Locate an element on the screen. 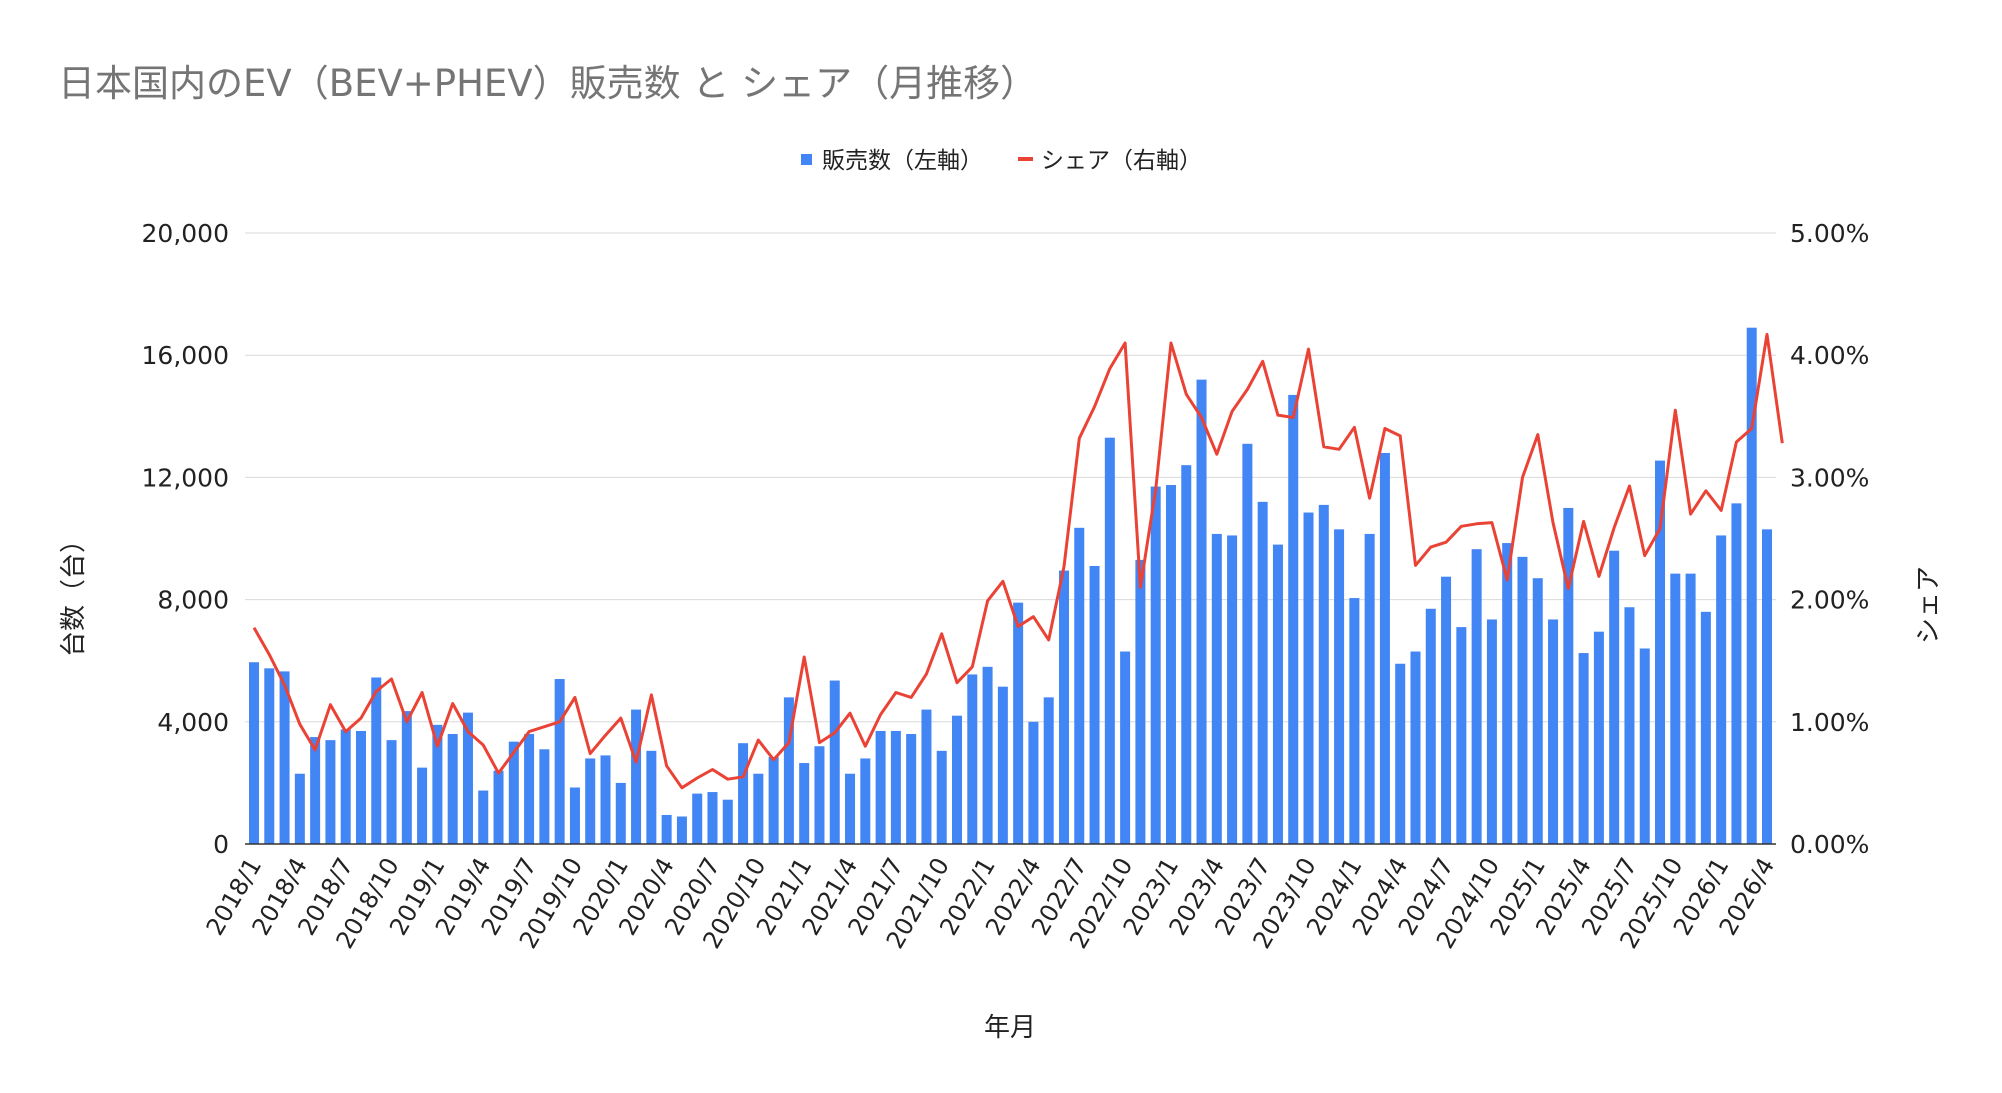  right-axis-ticks: 0.00% 1.00% 2.00% 3.00% 4.00% 5.00% is located at coordinates (1829, 539).